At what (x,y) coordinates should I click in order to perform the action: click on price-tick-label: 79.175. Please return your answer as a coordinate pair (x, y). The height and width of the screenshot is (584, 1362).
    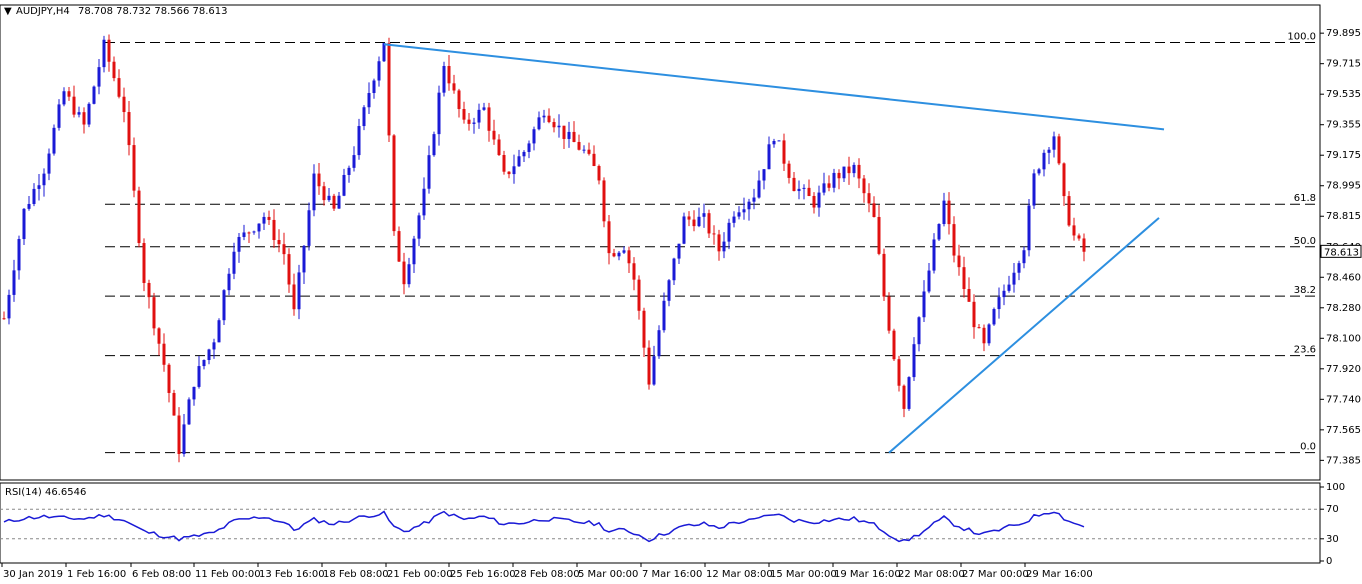
    Looking at the image, I should click on (1343, 155).